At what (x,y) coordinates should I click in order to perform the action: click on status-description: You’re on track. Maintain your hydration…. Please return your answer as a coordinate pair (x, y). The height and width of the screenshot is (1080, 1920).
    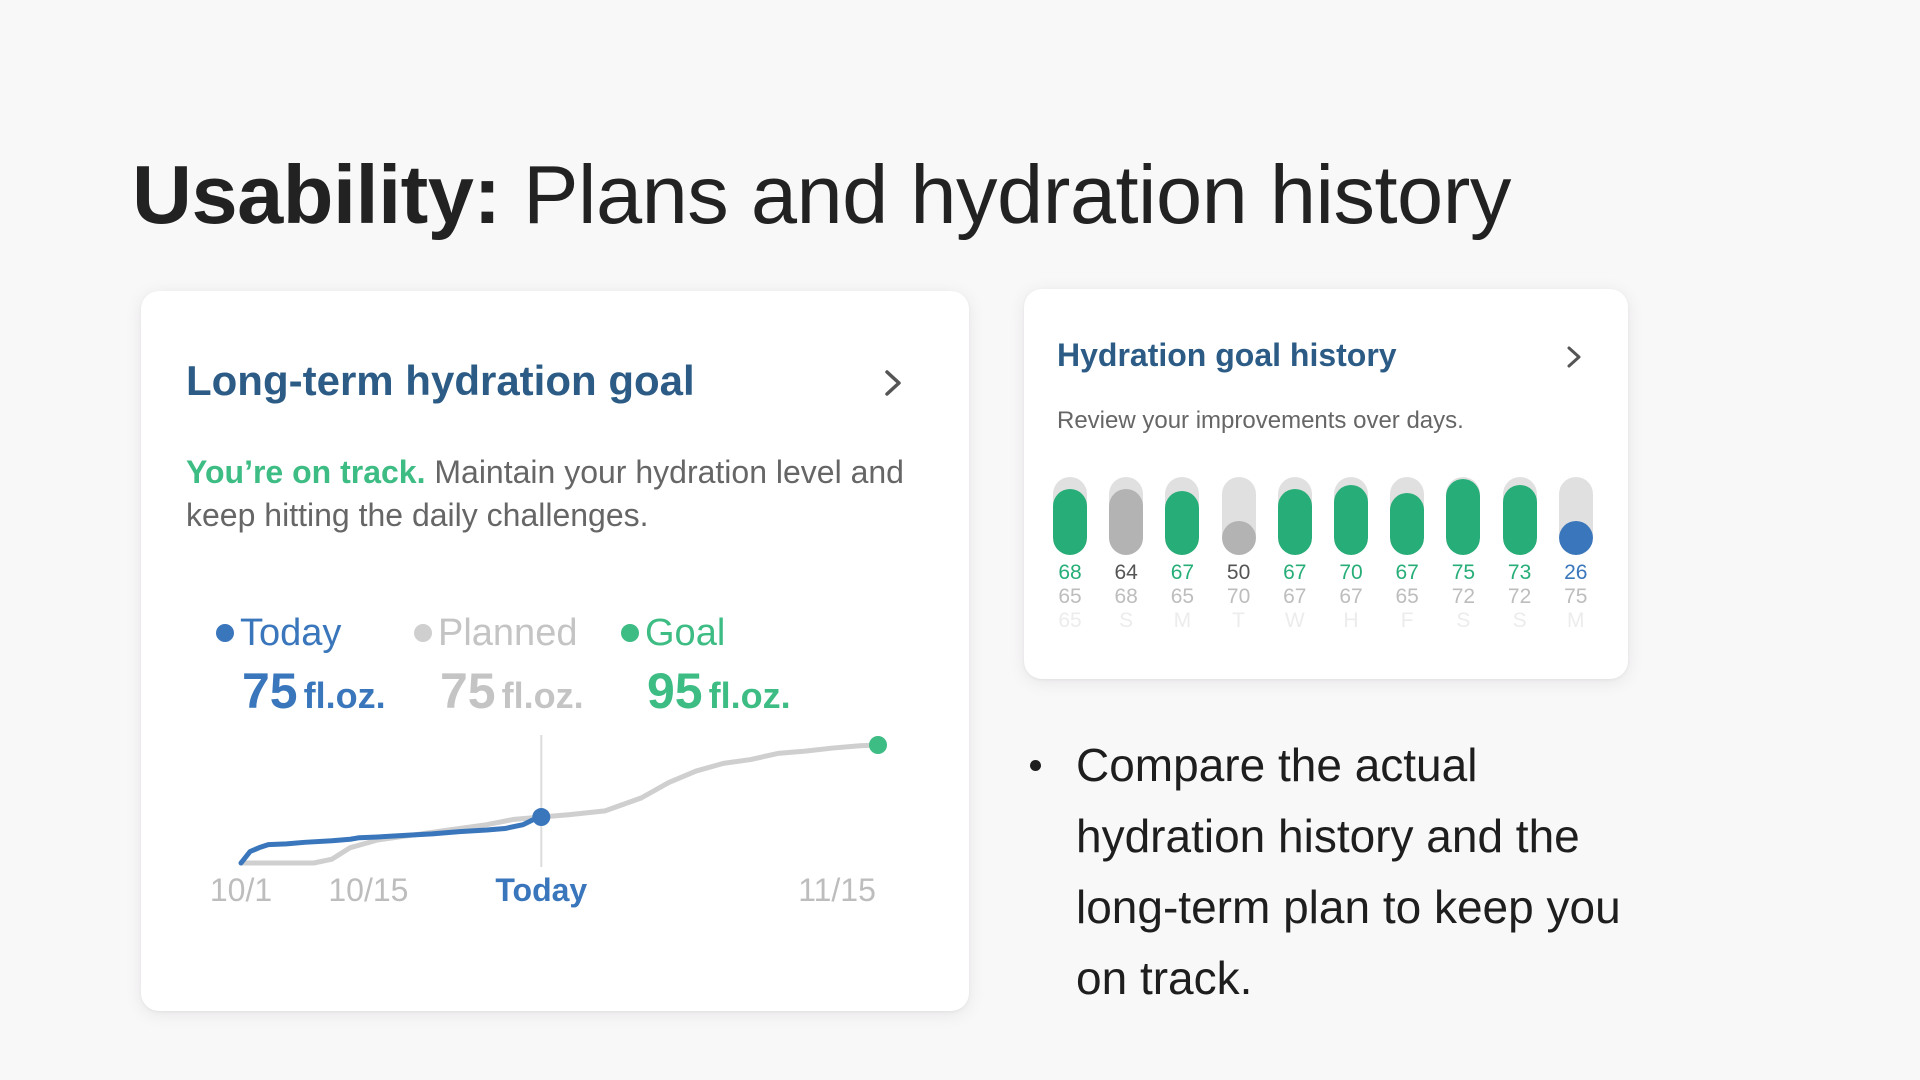
    Looking at the image, I should click on (546, 494).